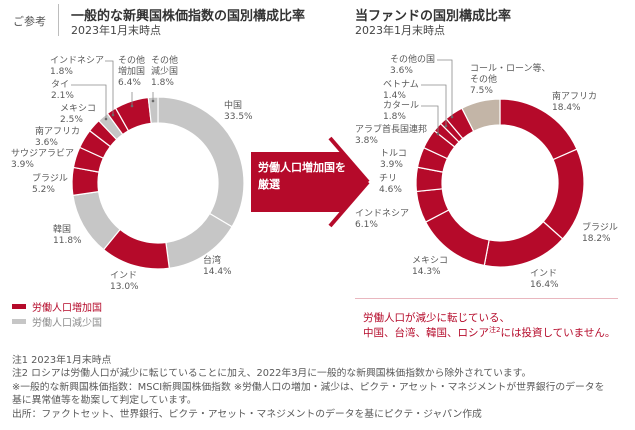 This screenshot has height=430, width=635. I want to click on footnote-4: 基に異常値等を勘案して判定しています。, so click(104, 401).